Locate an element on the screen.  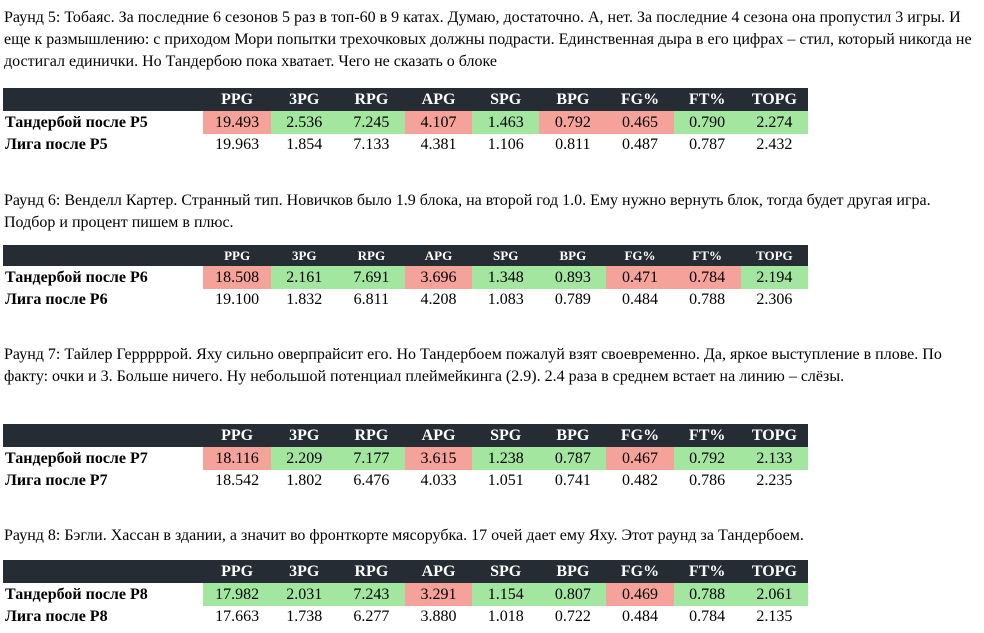
league-cell: 19.963 is located at coordinates (237, 144).